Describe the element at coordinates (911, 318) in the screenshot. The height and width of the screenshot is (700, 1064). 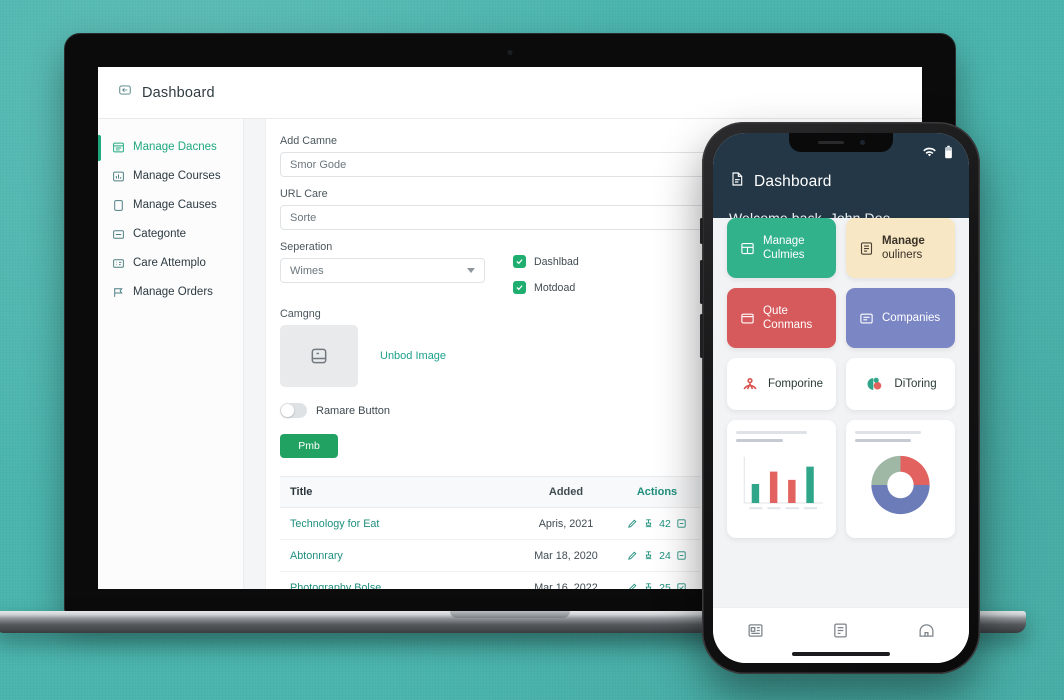
I see `tile-label: Companies` at that location.